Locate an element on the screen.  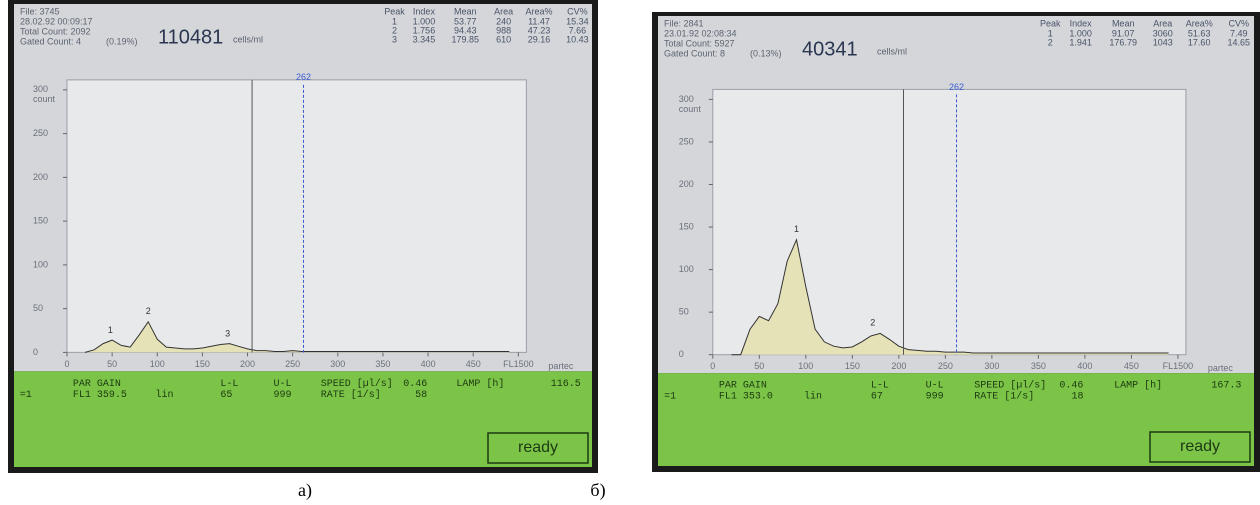
table-cell: 17.60 is located at coordinates (1199, 42).